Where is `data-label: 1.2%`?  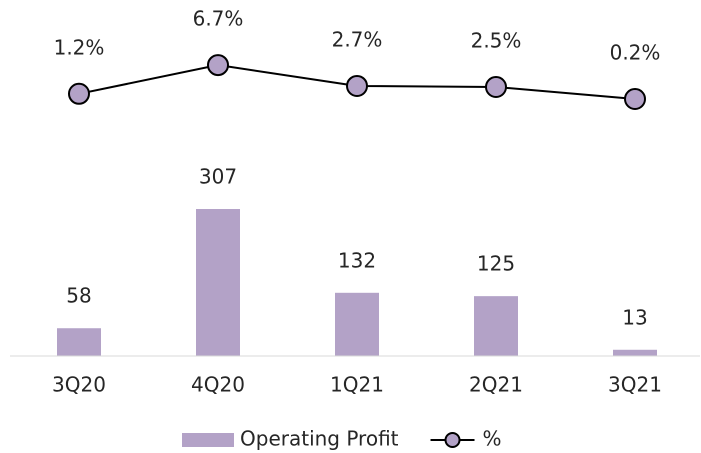
data-label: 1.2% is located at coordinates (79, 47).